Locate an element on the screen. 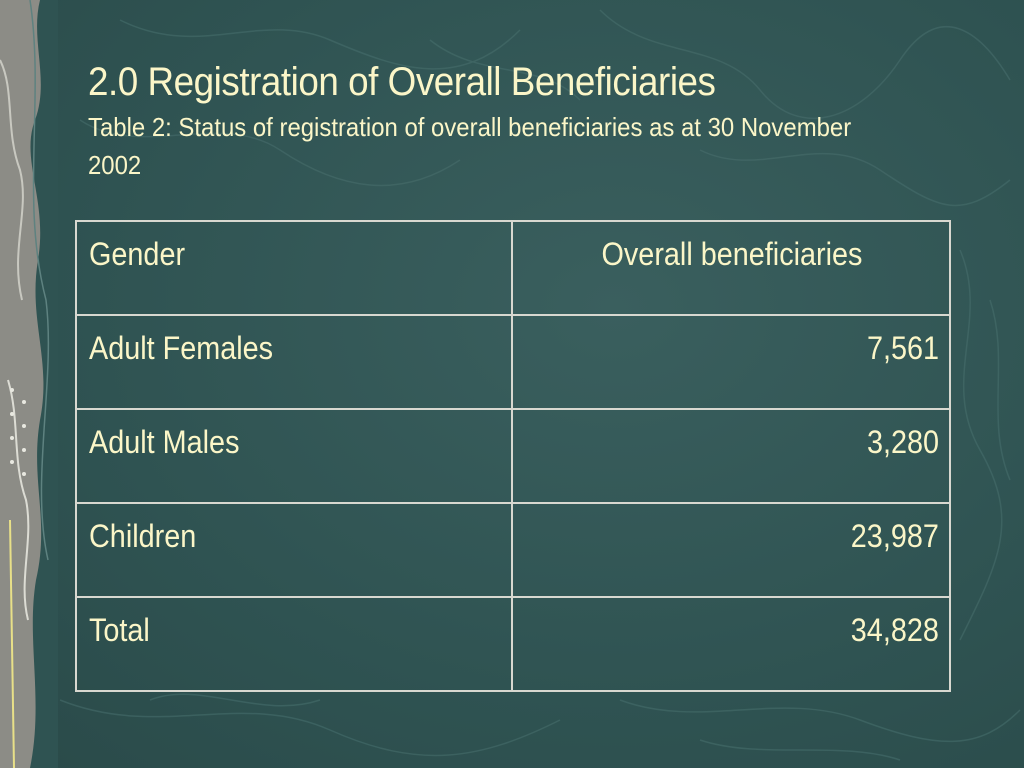 The width and height of the screenshot is (1024, 768). row-label: Adult Females is located at coordinates (294, 362).